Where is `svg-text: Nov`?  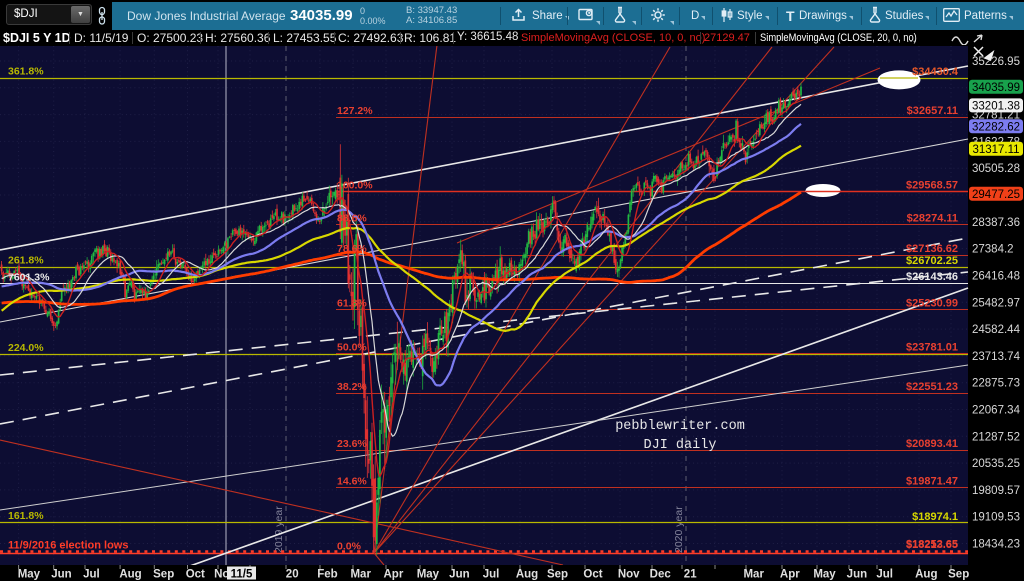 svg-text: Nov is located at coordinates (629, 575).